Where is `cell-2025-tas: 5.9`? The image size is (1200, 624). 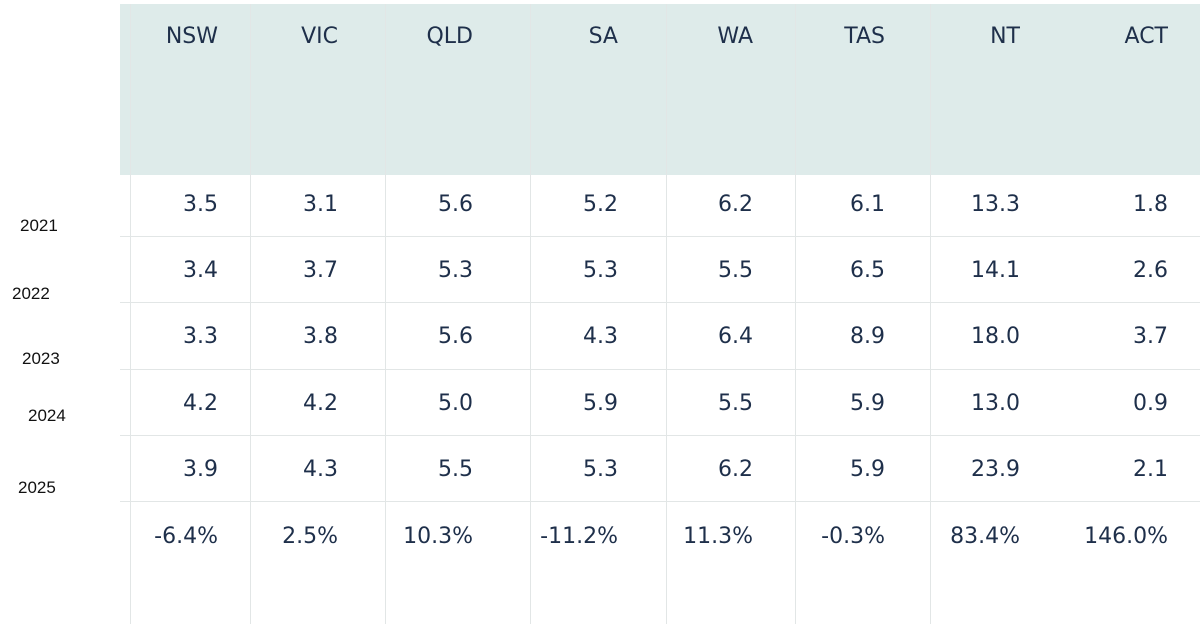 cell-2025-tas: 5.9 is located at coordinates (867, 469).